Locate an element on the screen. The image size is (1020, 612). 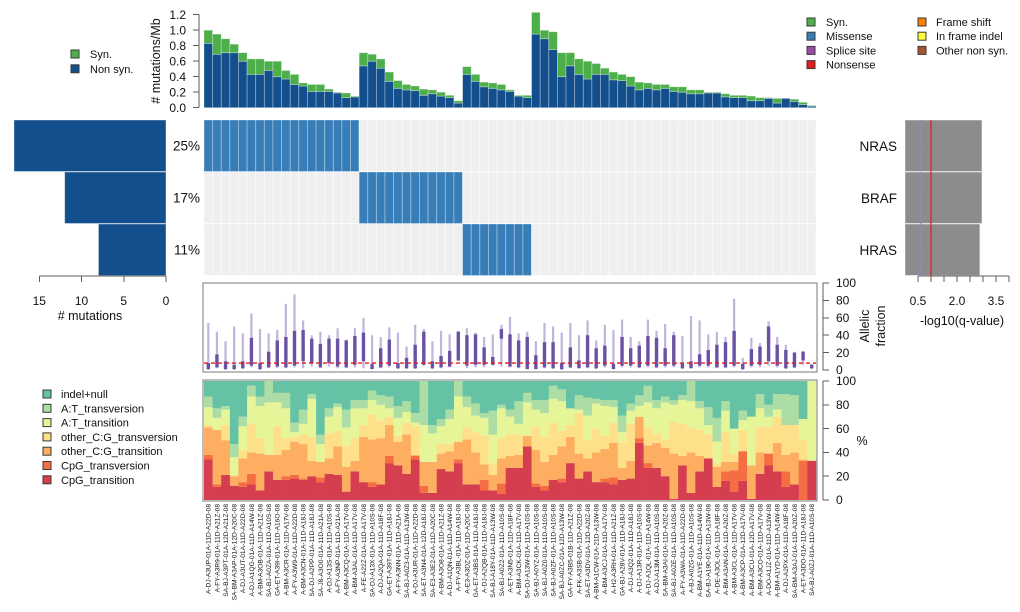
sample-label: SA-BJ-A0ZE-01A-11D-A10S-08 is located at coordinates (674, 550).